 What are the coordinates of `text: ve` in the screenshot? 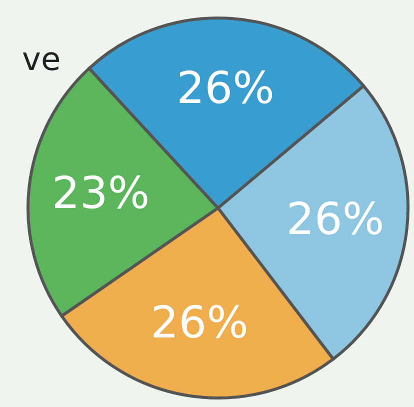 It's located at (41, 59).